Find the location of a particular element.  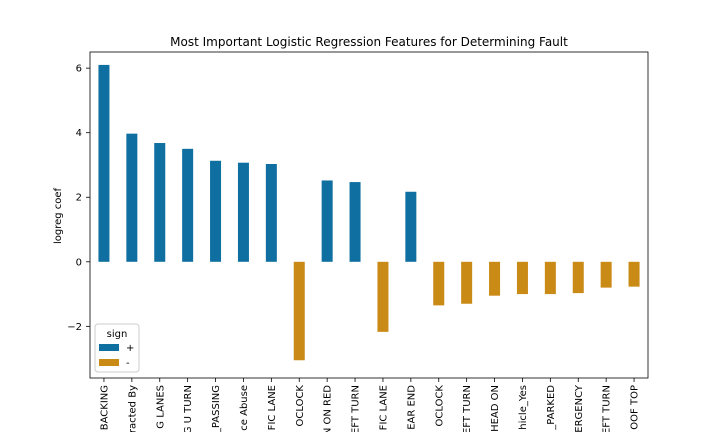

x-tick-label: ce Abuse is located at coordinates (244, 408).